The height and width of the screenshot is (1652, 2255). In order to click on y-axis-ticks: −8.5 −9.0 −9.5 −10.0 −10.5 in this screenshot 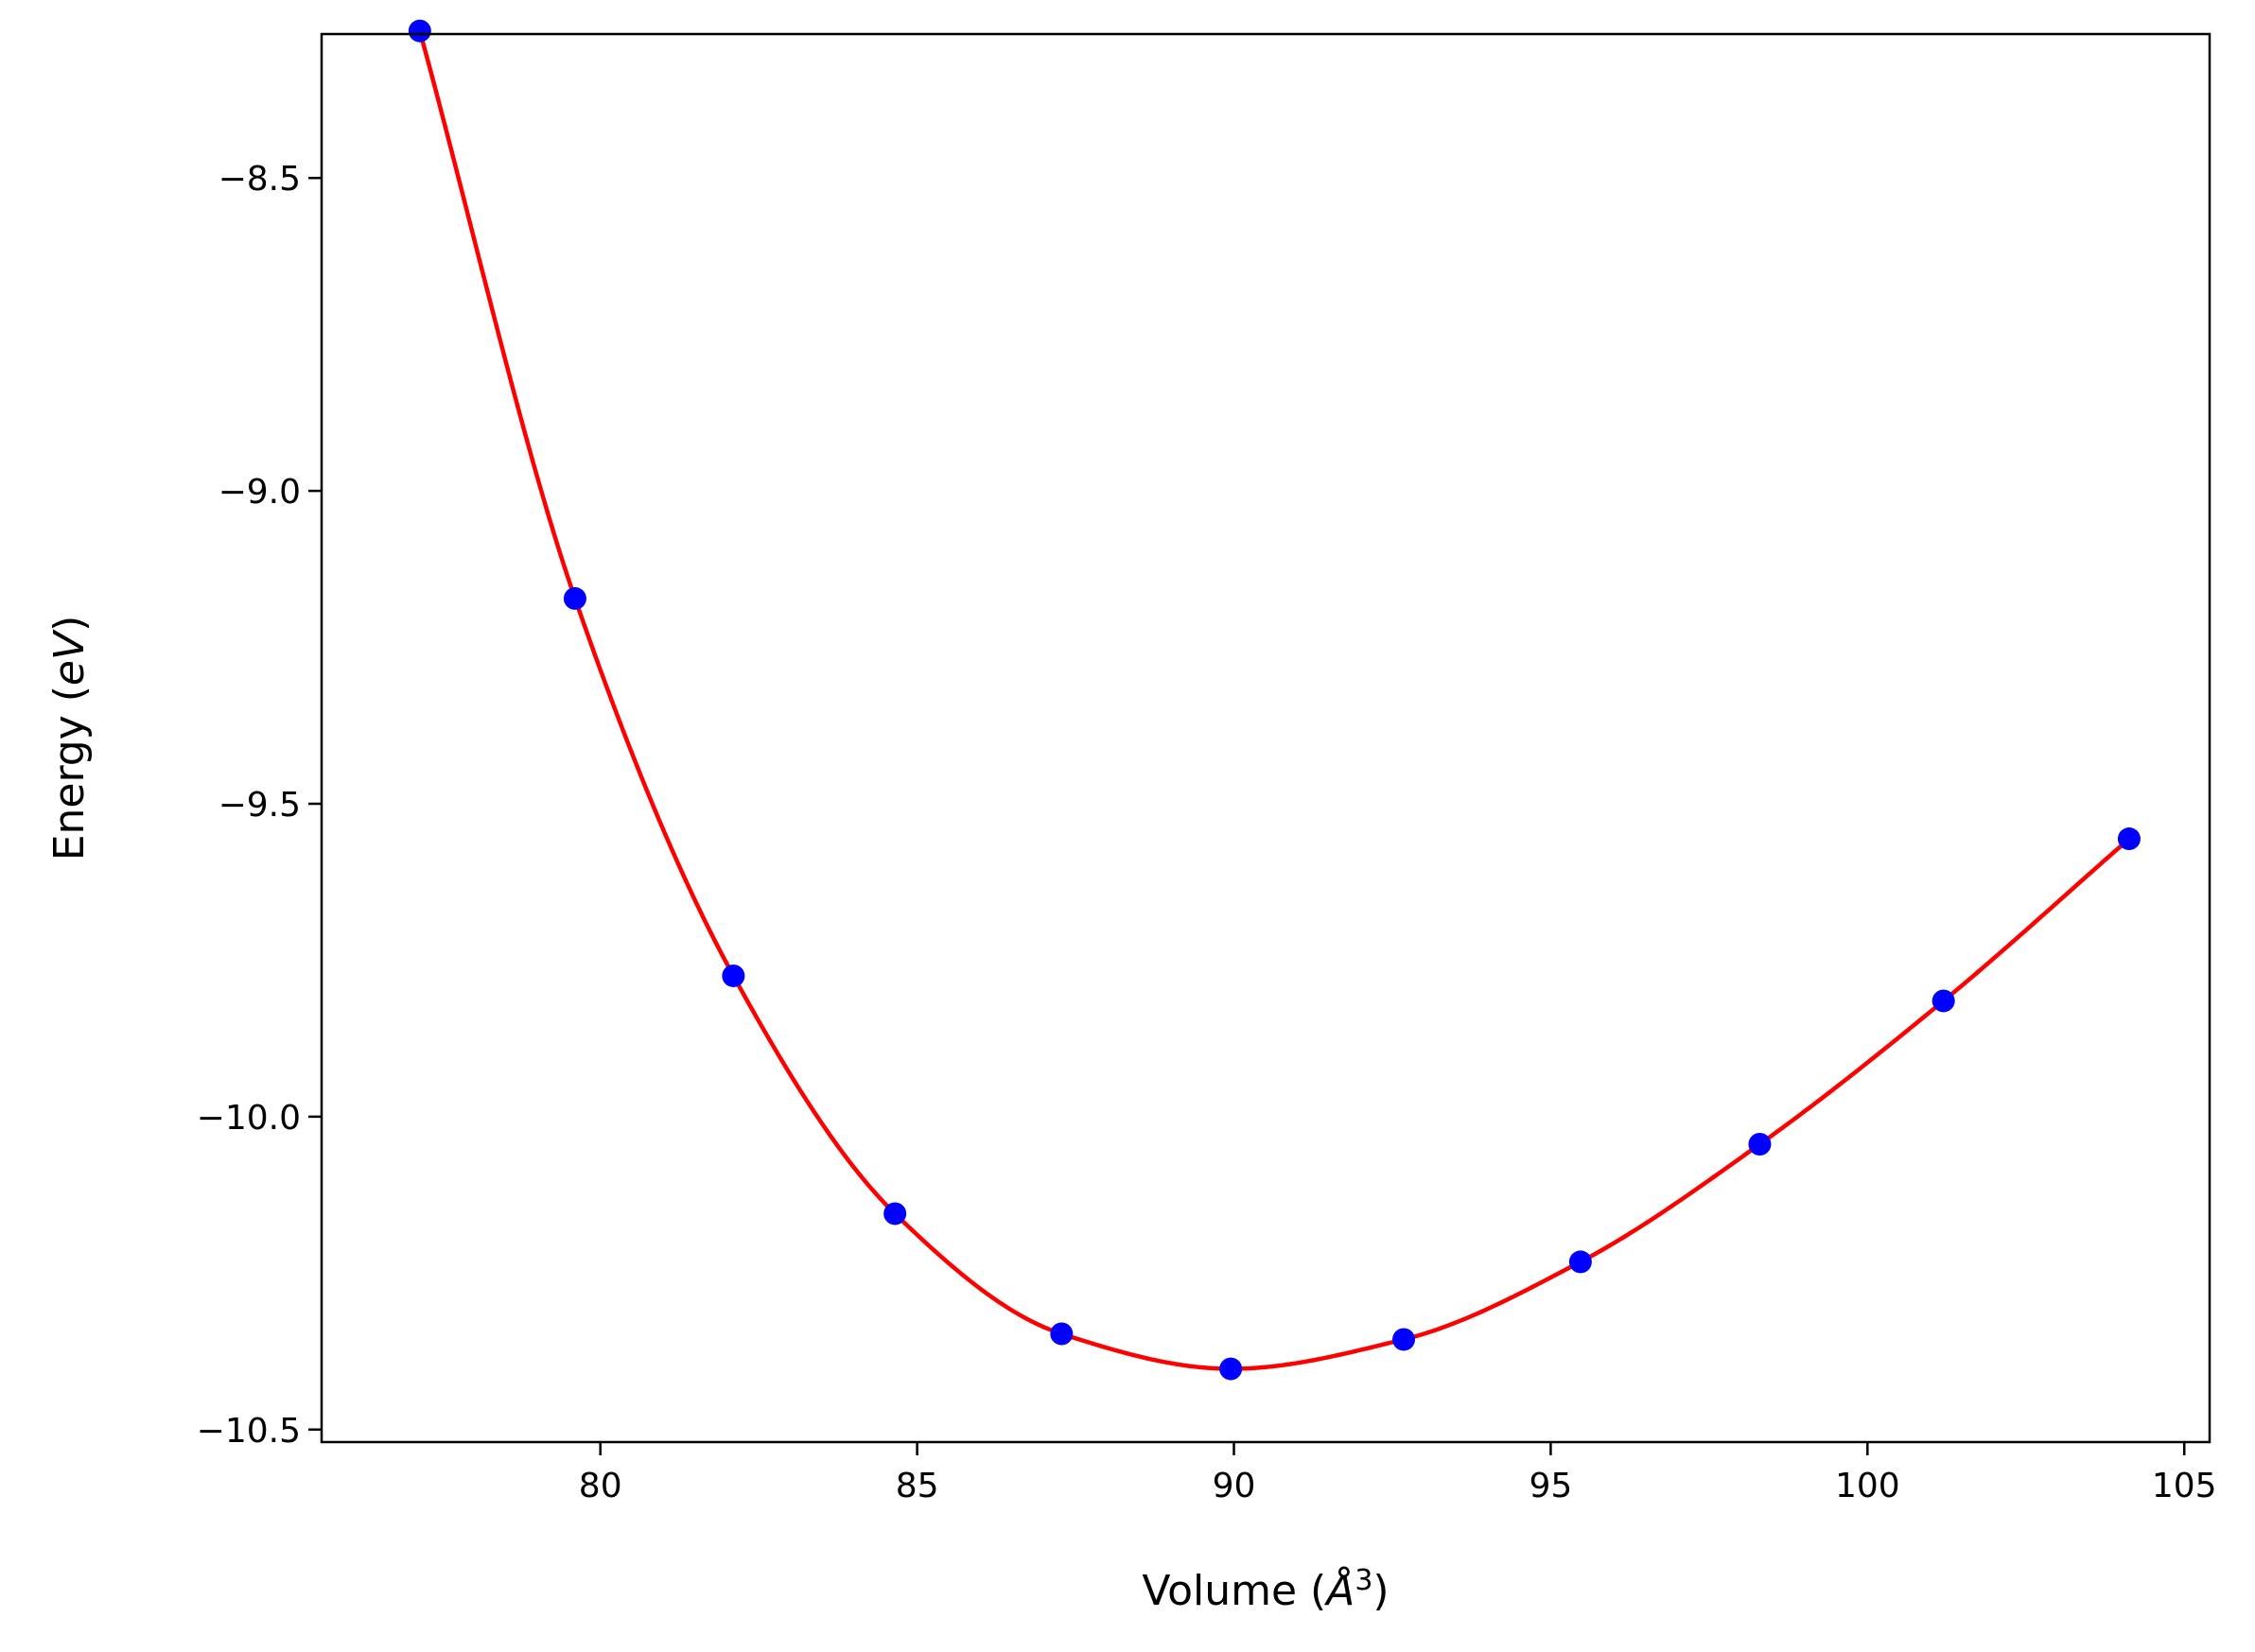, I will do `click(259, 806)`.